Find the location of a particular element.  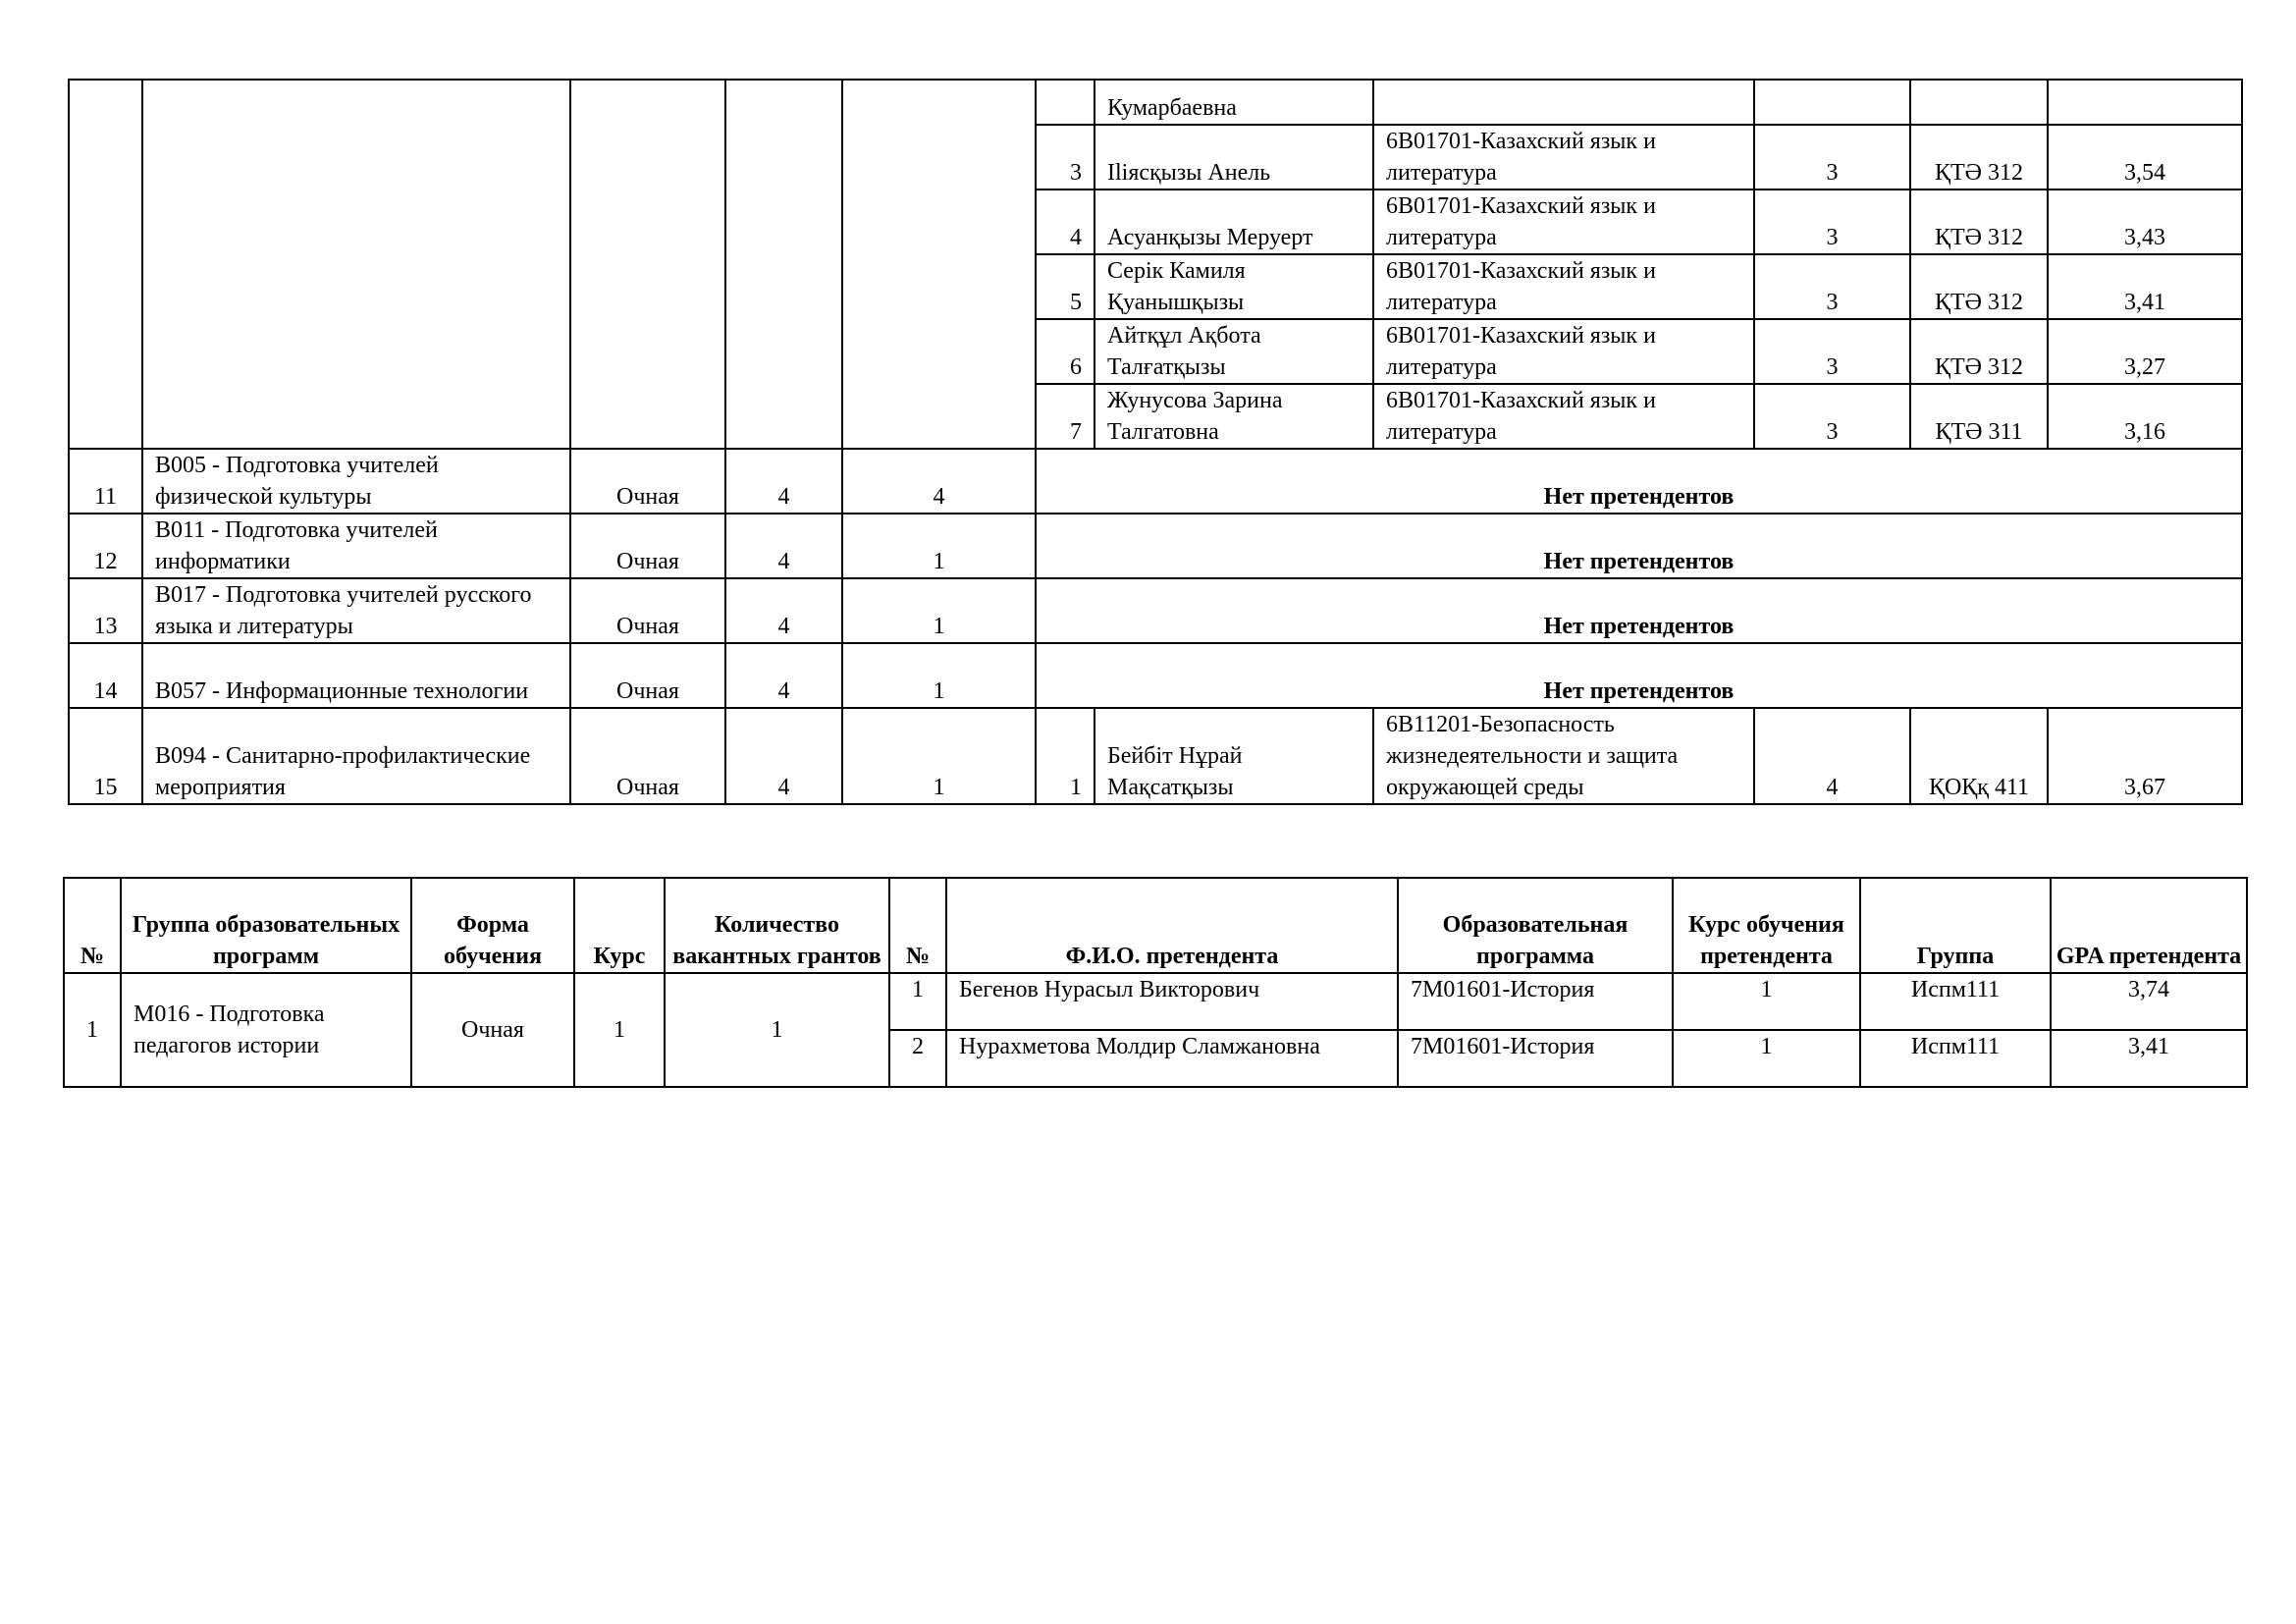

column-header: Группа образовательных программ is located at coordinates (266, 925).